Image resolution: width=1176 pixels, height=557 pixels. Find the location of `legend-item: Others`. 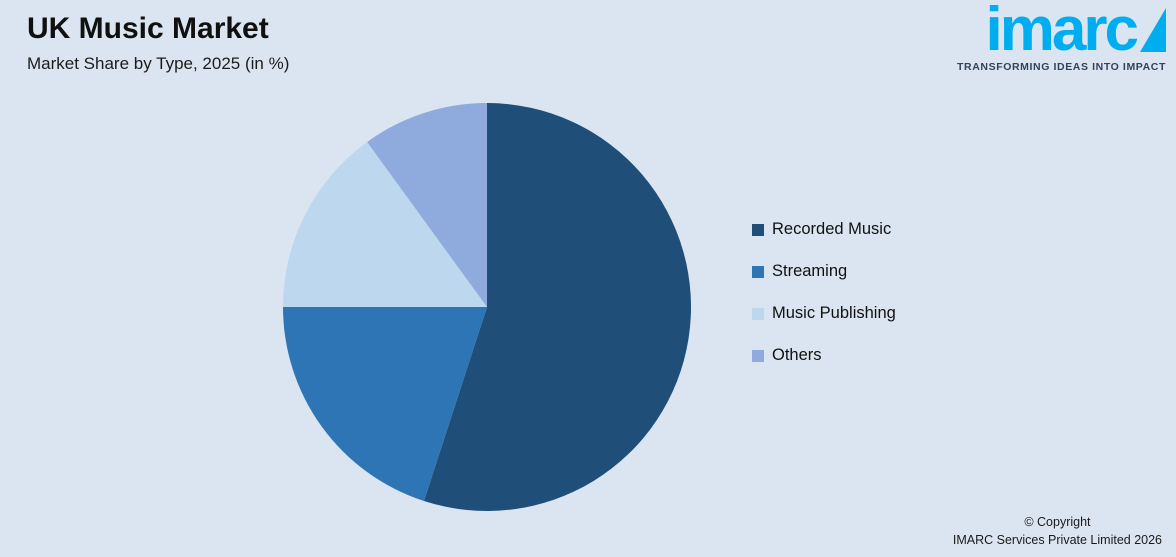

legend-item: Others is located at coordinates (824, 355).